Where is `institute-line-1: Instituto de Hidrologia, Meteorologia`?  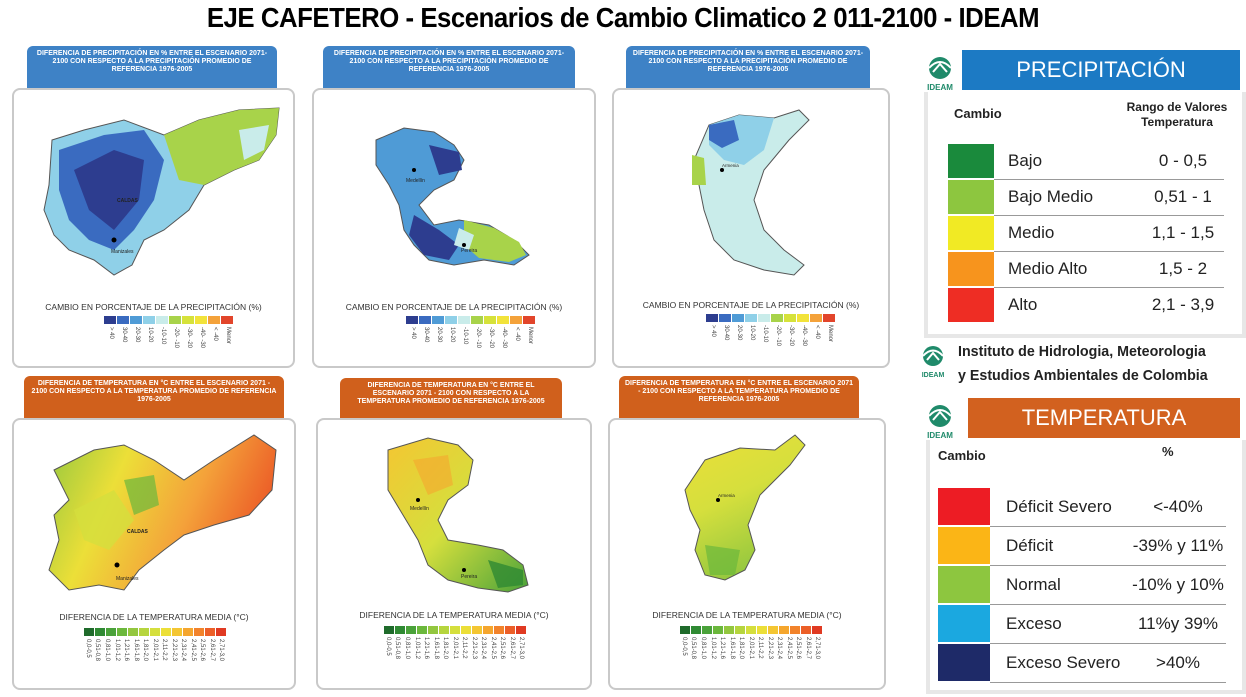 institute-line-1: Instituto de Hidrologia, Meteorologia is located at coordinates (1082, 351).